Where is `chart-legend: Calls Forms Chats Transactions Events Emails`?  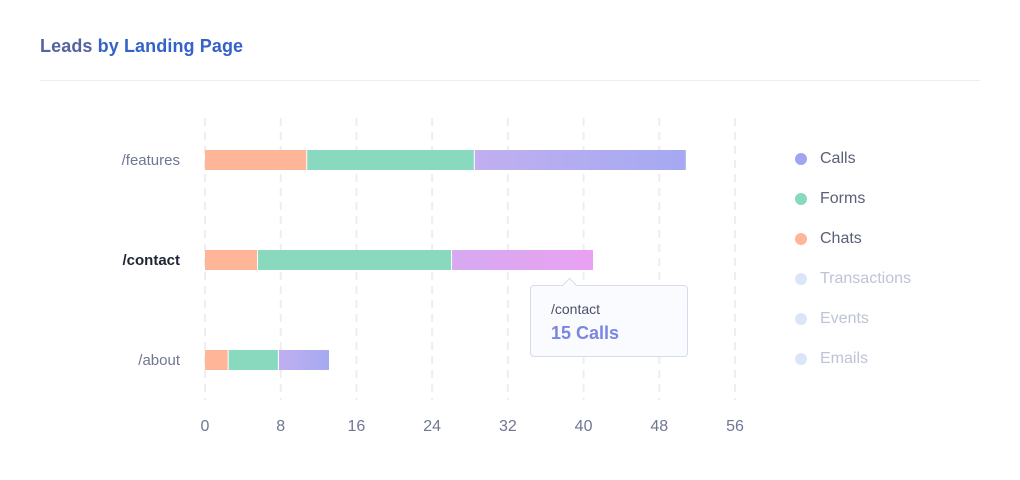
chart-legend: Calls Forms Chats Transactions Events Emails is located at coordinates (853, 263).